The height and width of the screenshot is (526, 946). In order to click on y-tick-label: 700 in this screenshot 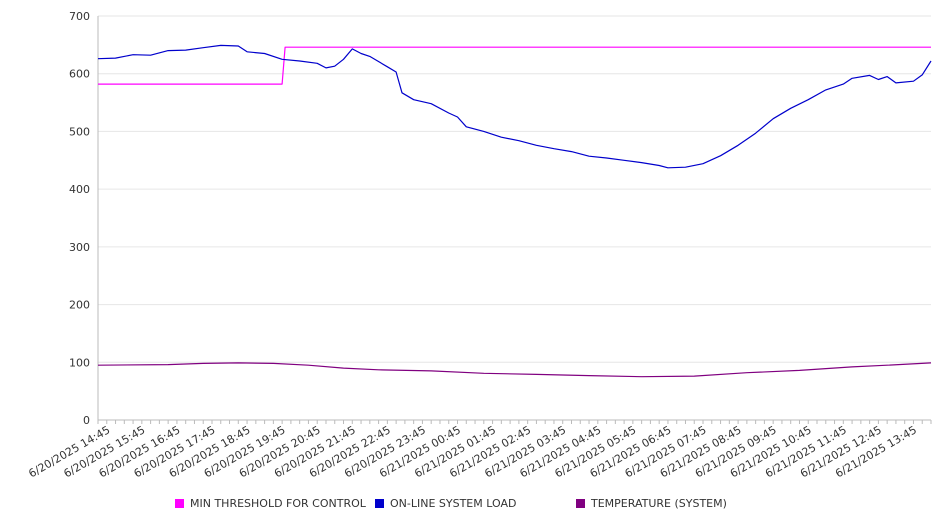, I will do `click(79, 16)`.